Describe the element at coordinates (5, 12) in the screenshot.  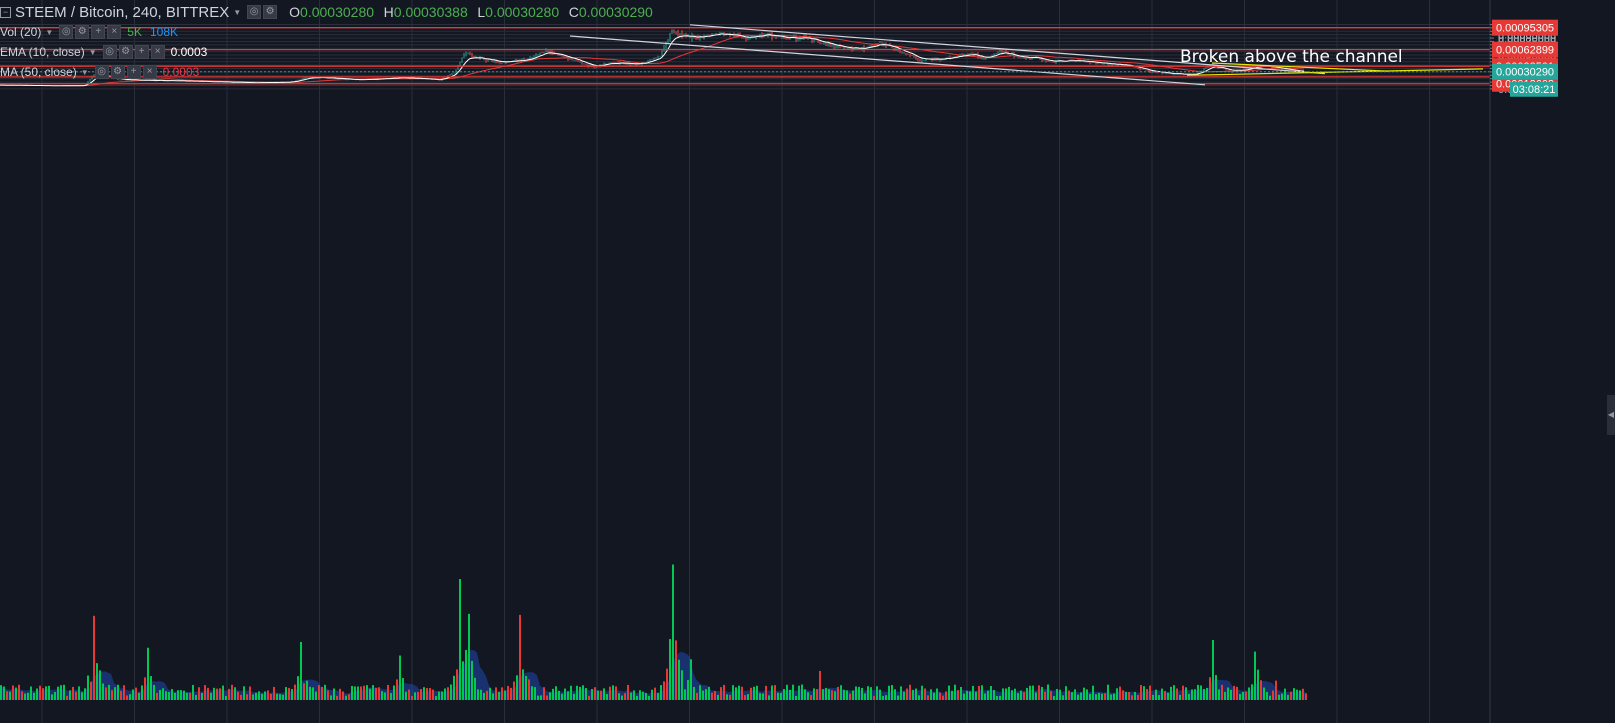
I see `collapse-icon: −` at that location.